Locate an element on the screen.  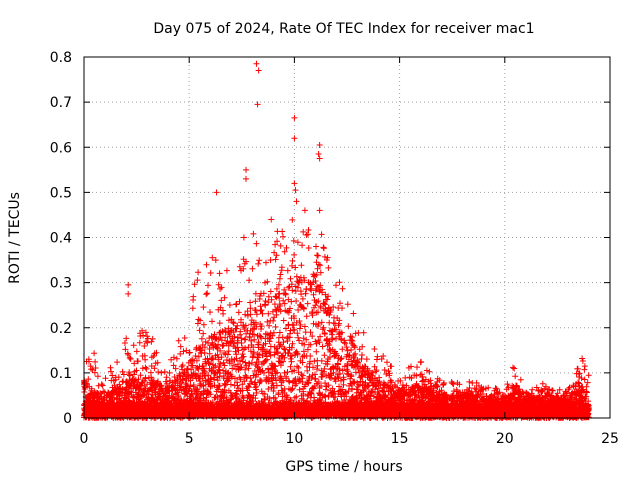
y-tick-label: 0.4 is located at coordinates (61, 239).